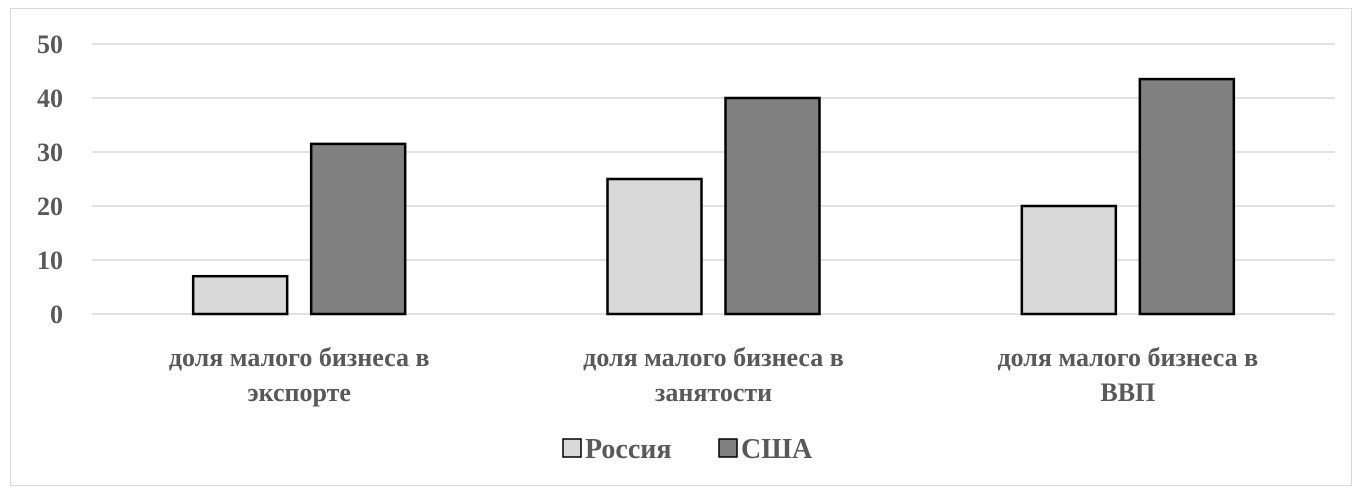  Describe the element at coordinates (50, 260) in the screenshot. I see `y-tick-label-10: 10` at that location.